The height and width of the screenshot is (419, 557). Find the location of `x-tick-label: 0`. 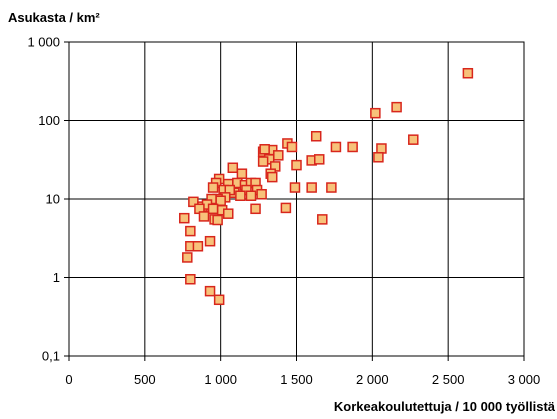

x-tick-label: 0 is located at coordinates (68, 379).